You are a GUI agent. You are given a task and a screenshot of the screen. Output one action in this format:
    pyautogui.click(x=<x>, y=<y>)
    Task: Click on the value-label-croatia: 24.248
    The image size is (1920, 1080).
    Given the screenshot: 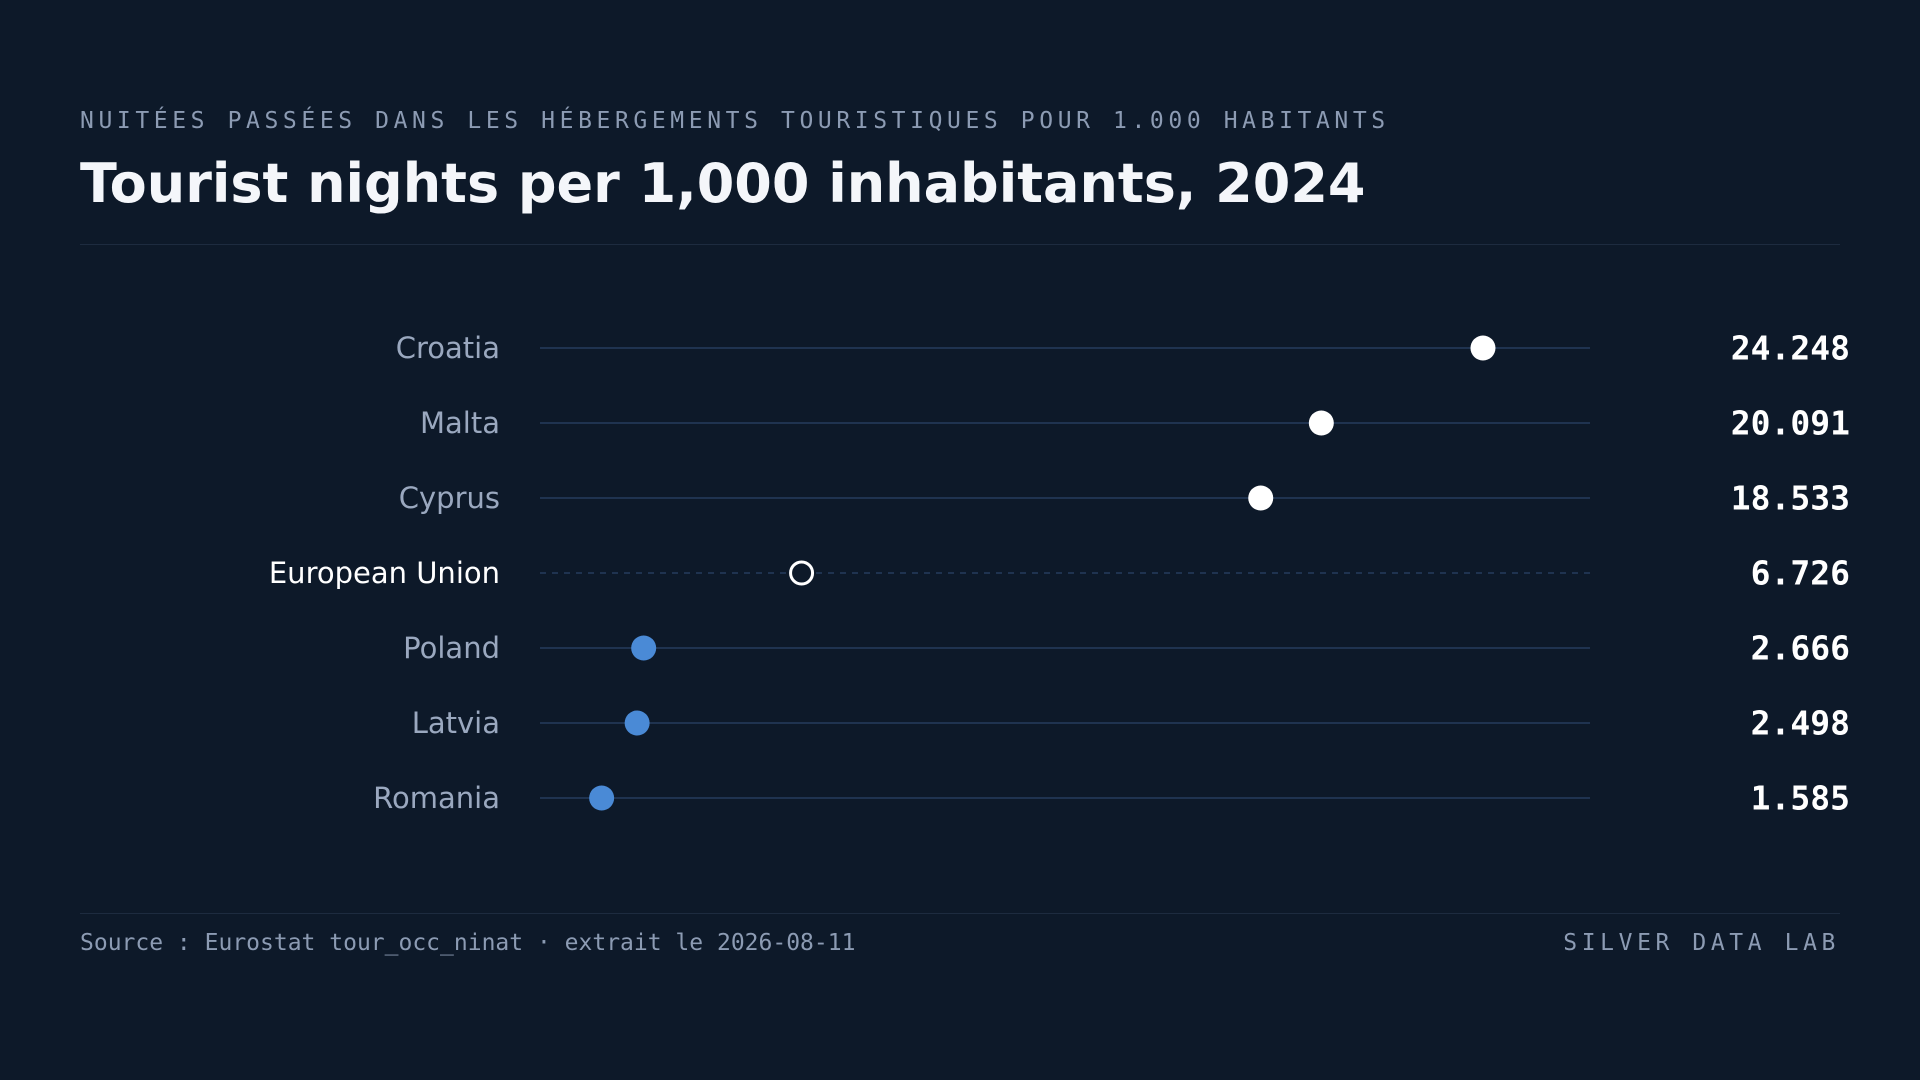 What is the action you would take?
    pyautogui.click(x=1790, y=348)
    